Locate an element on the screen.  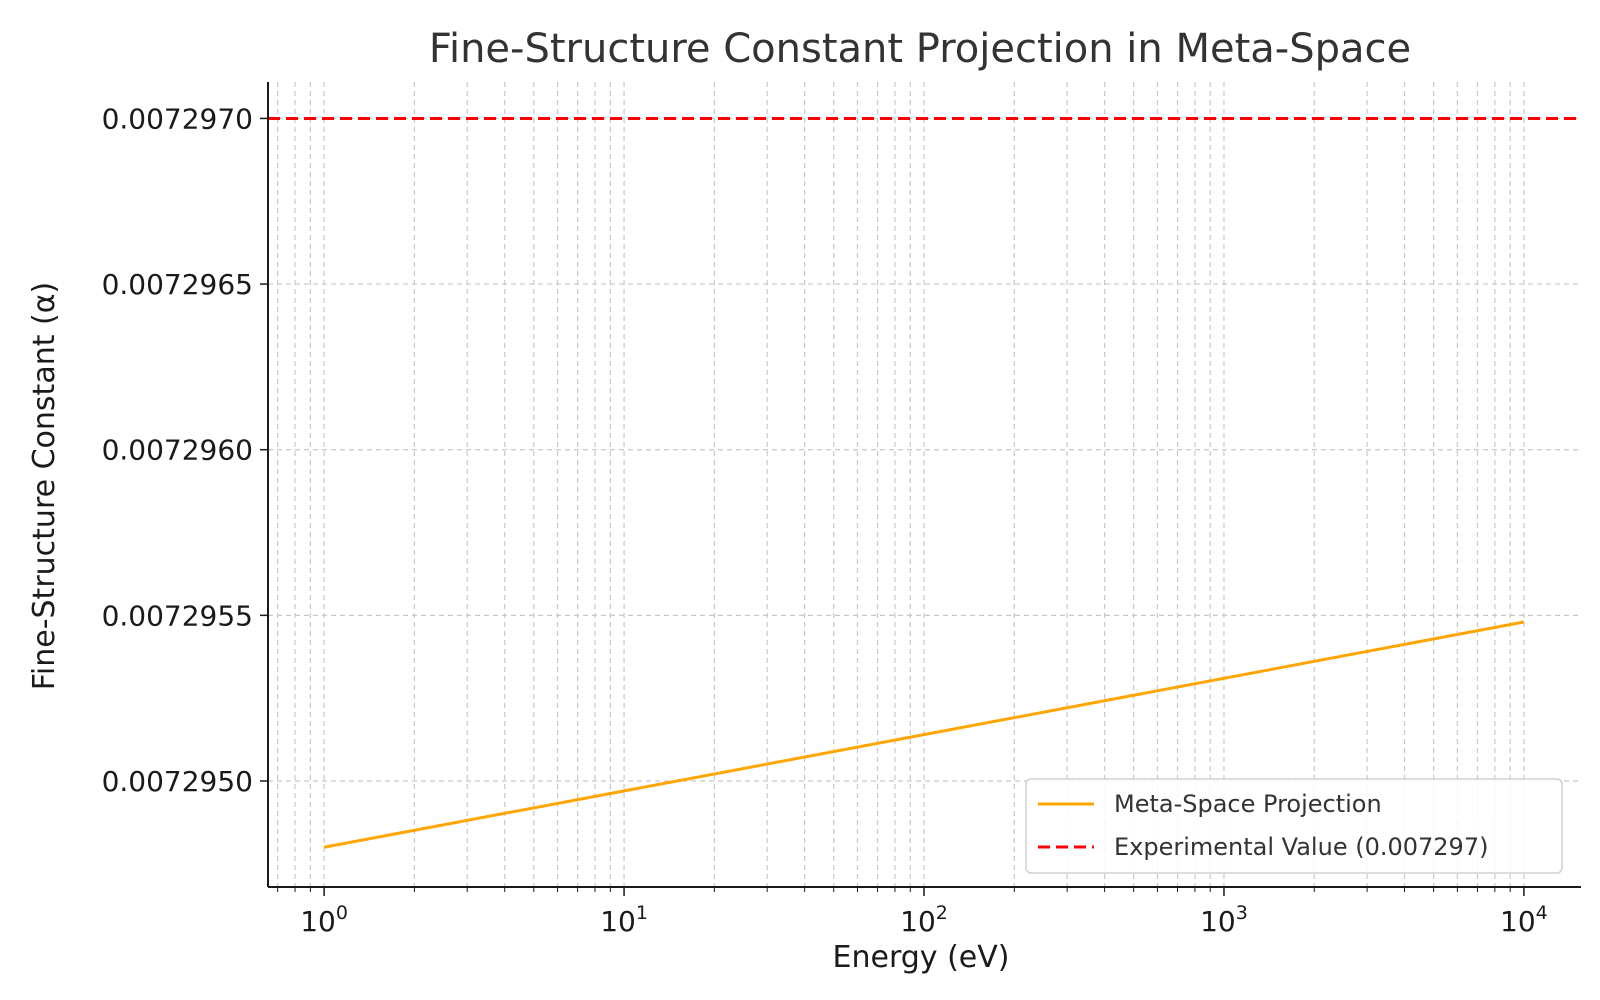
y-tick-label: 0.0072965 is located at coordinates (177, 284).